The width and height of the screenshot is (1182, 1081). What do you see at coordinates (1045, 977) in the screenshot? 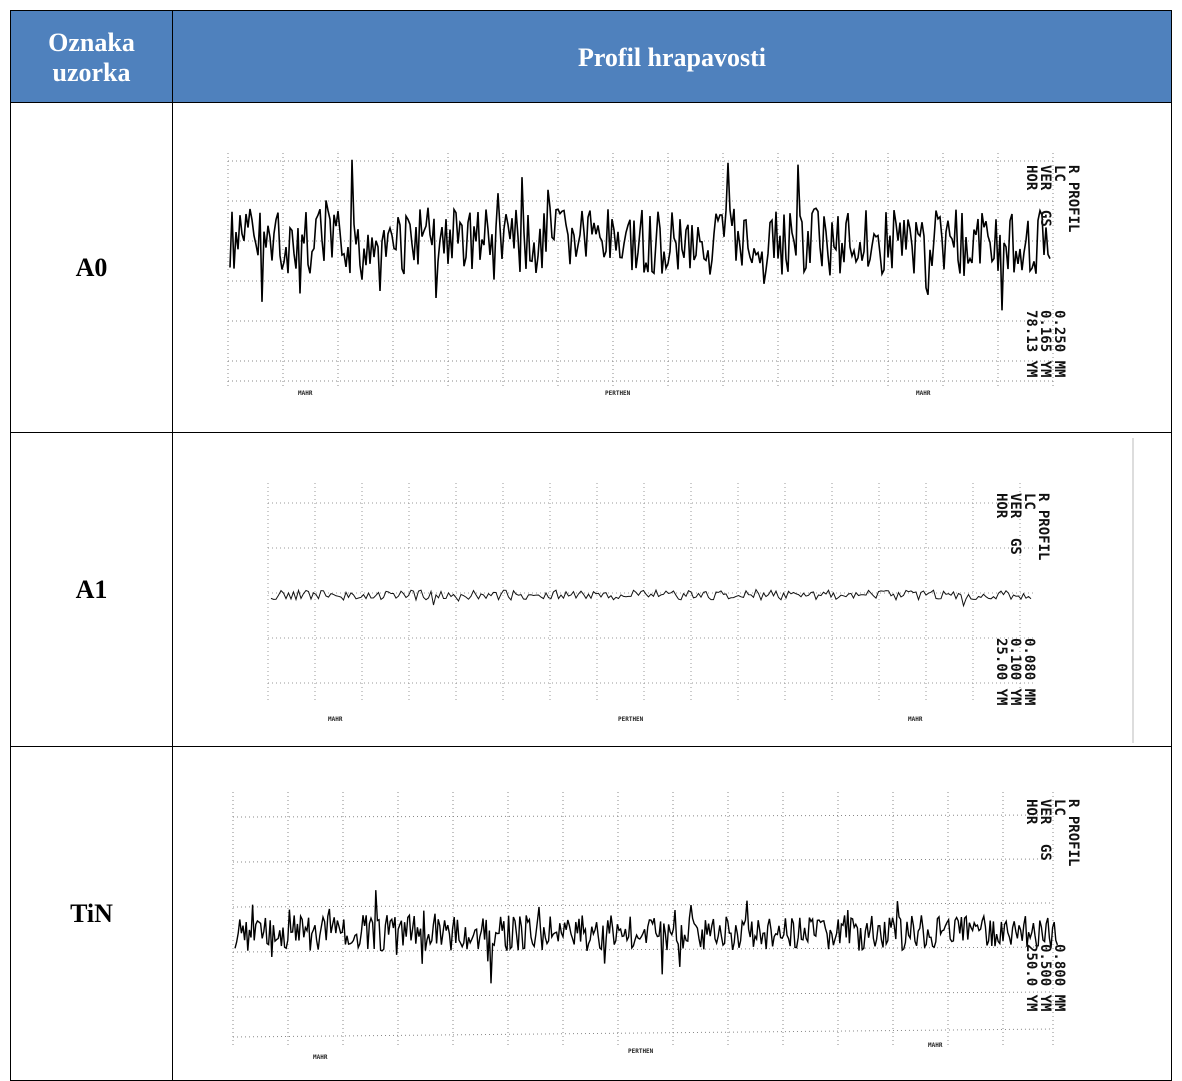
I see `svg-text: 0.500 YM` at bounding box center [1045, 977].